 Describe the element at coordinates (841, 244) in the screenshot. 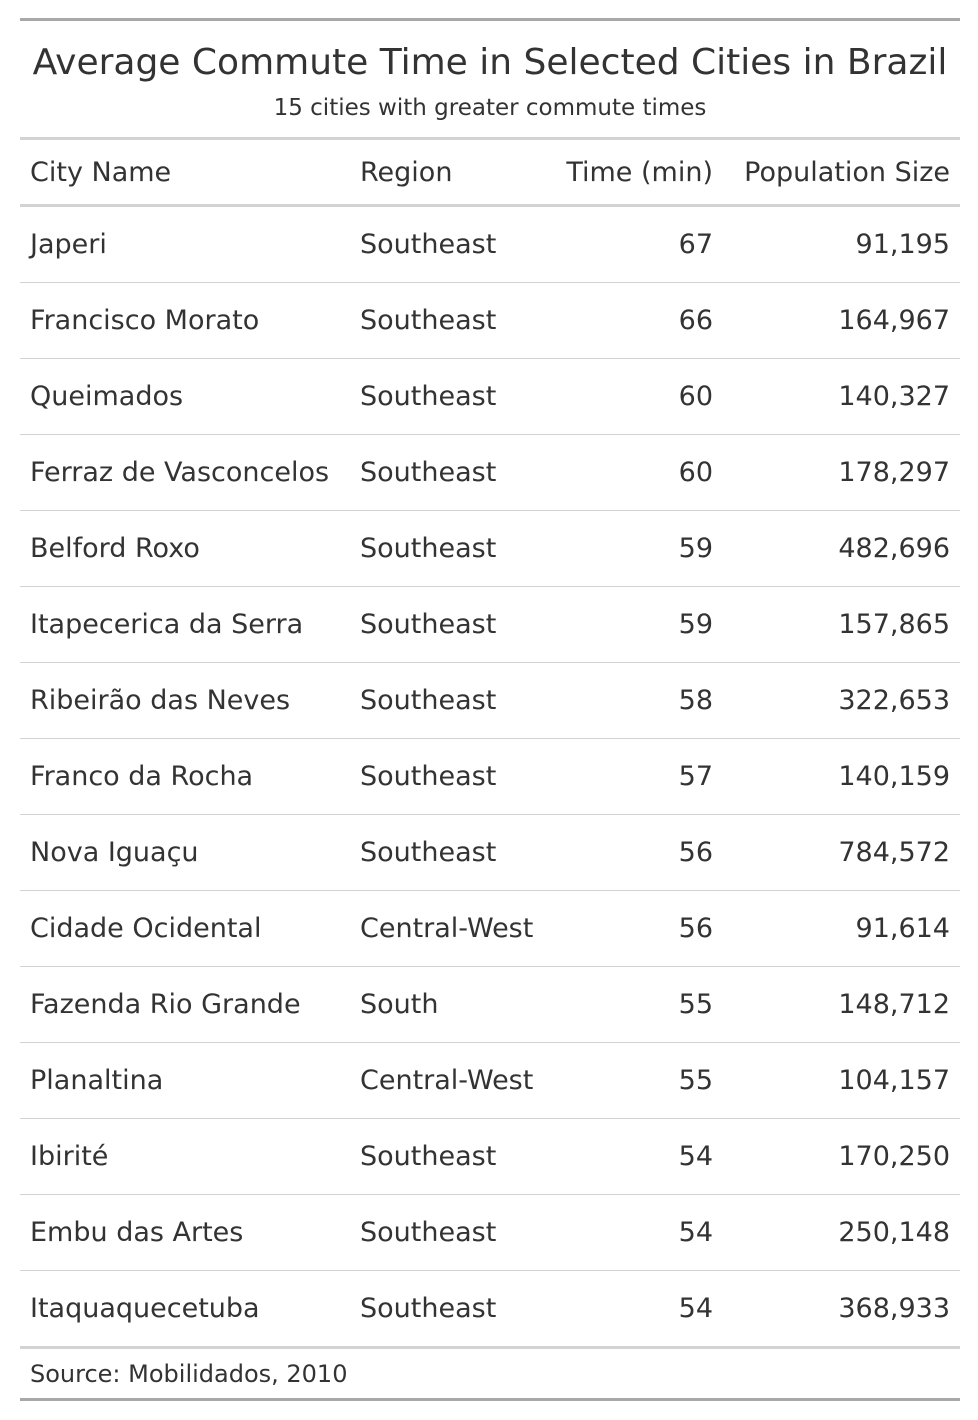

I see `population-cell: 91,195` at that location.